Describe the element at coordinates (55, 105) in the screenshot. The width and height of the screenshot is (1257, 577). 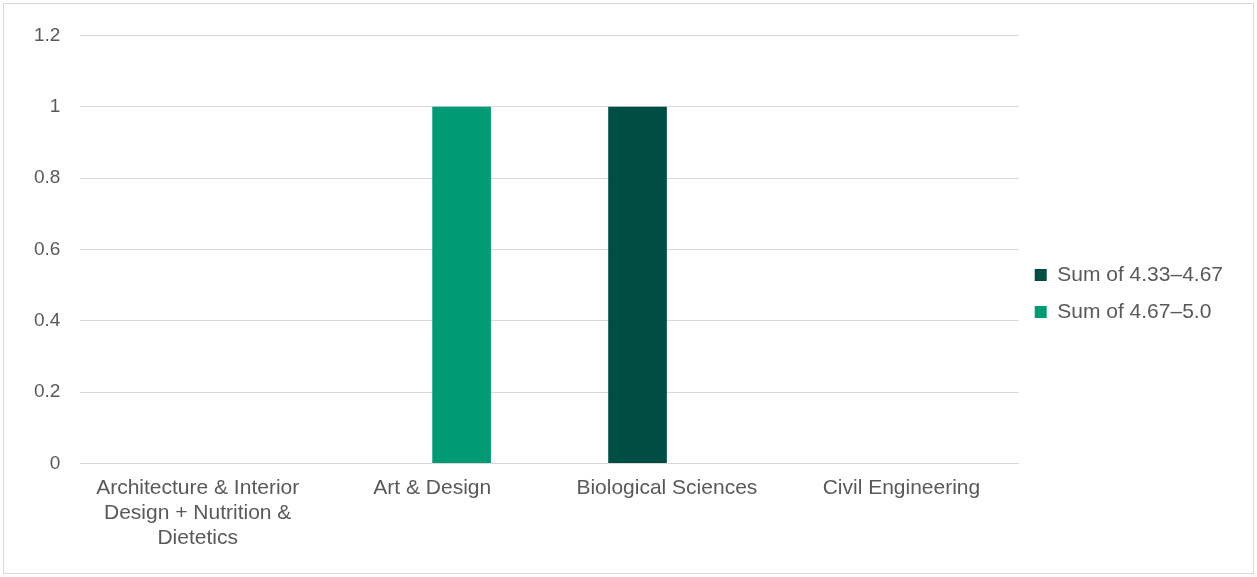
I see `y-tick-label: 1` at that location.